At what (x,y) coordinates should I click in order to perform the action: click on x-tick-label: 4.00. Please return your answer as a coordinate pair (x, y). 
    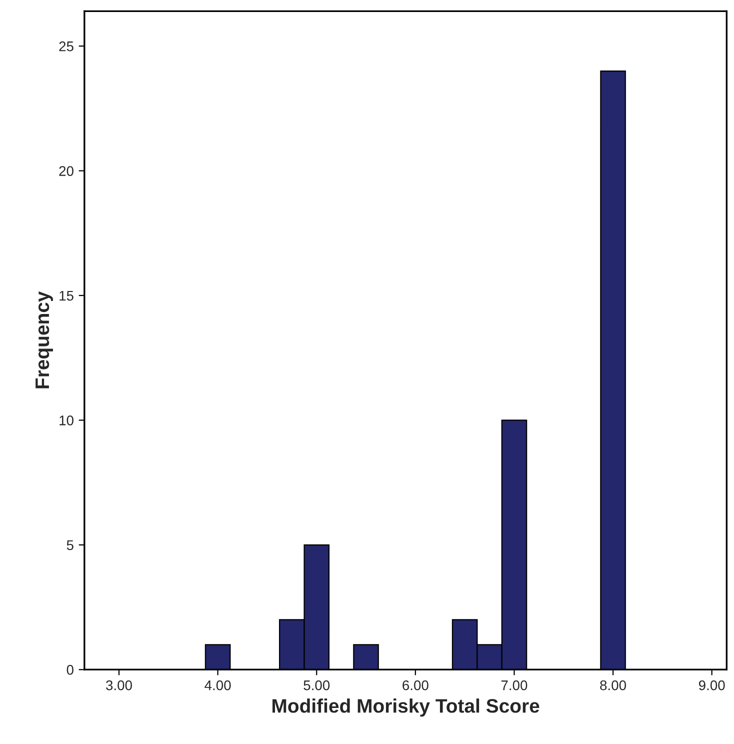
    Looking at the image, I should click on (217, 685).